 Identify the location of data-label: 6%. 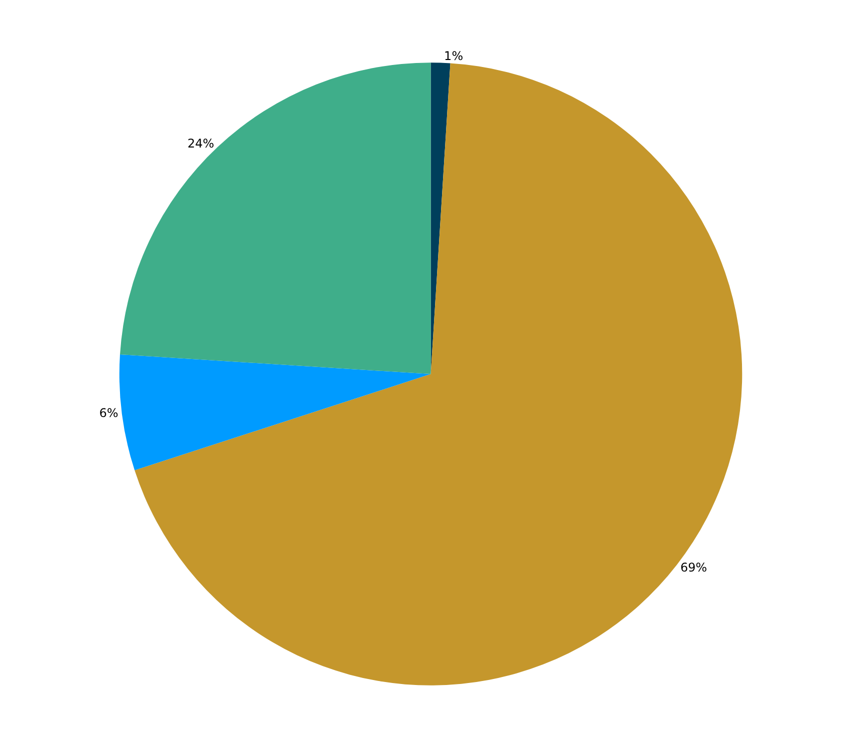
(108, 413).